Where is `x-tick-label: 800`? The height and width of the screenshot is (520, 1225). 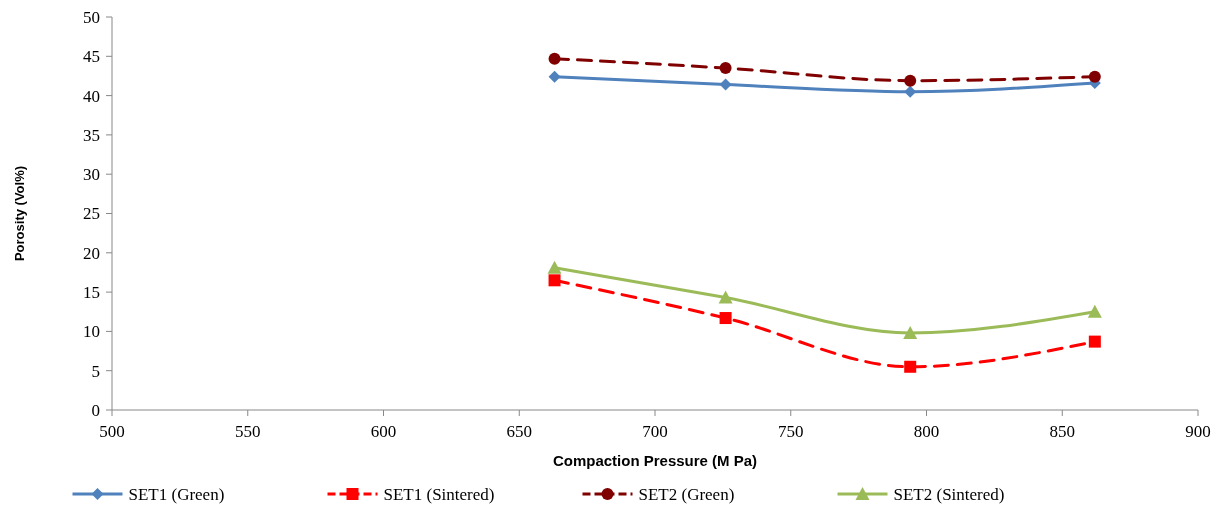
x-tick-label: 800 is located at coordinates (926, 431).